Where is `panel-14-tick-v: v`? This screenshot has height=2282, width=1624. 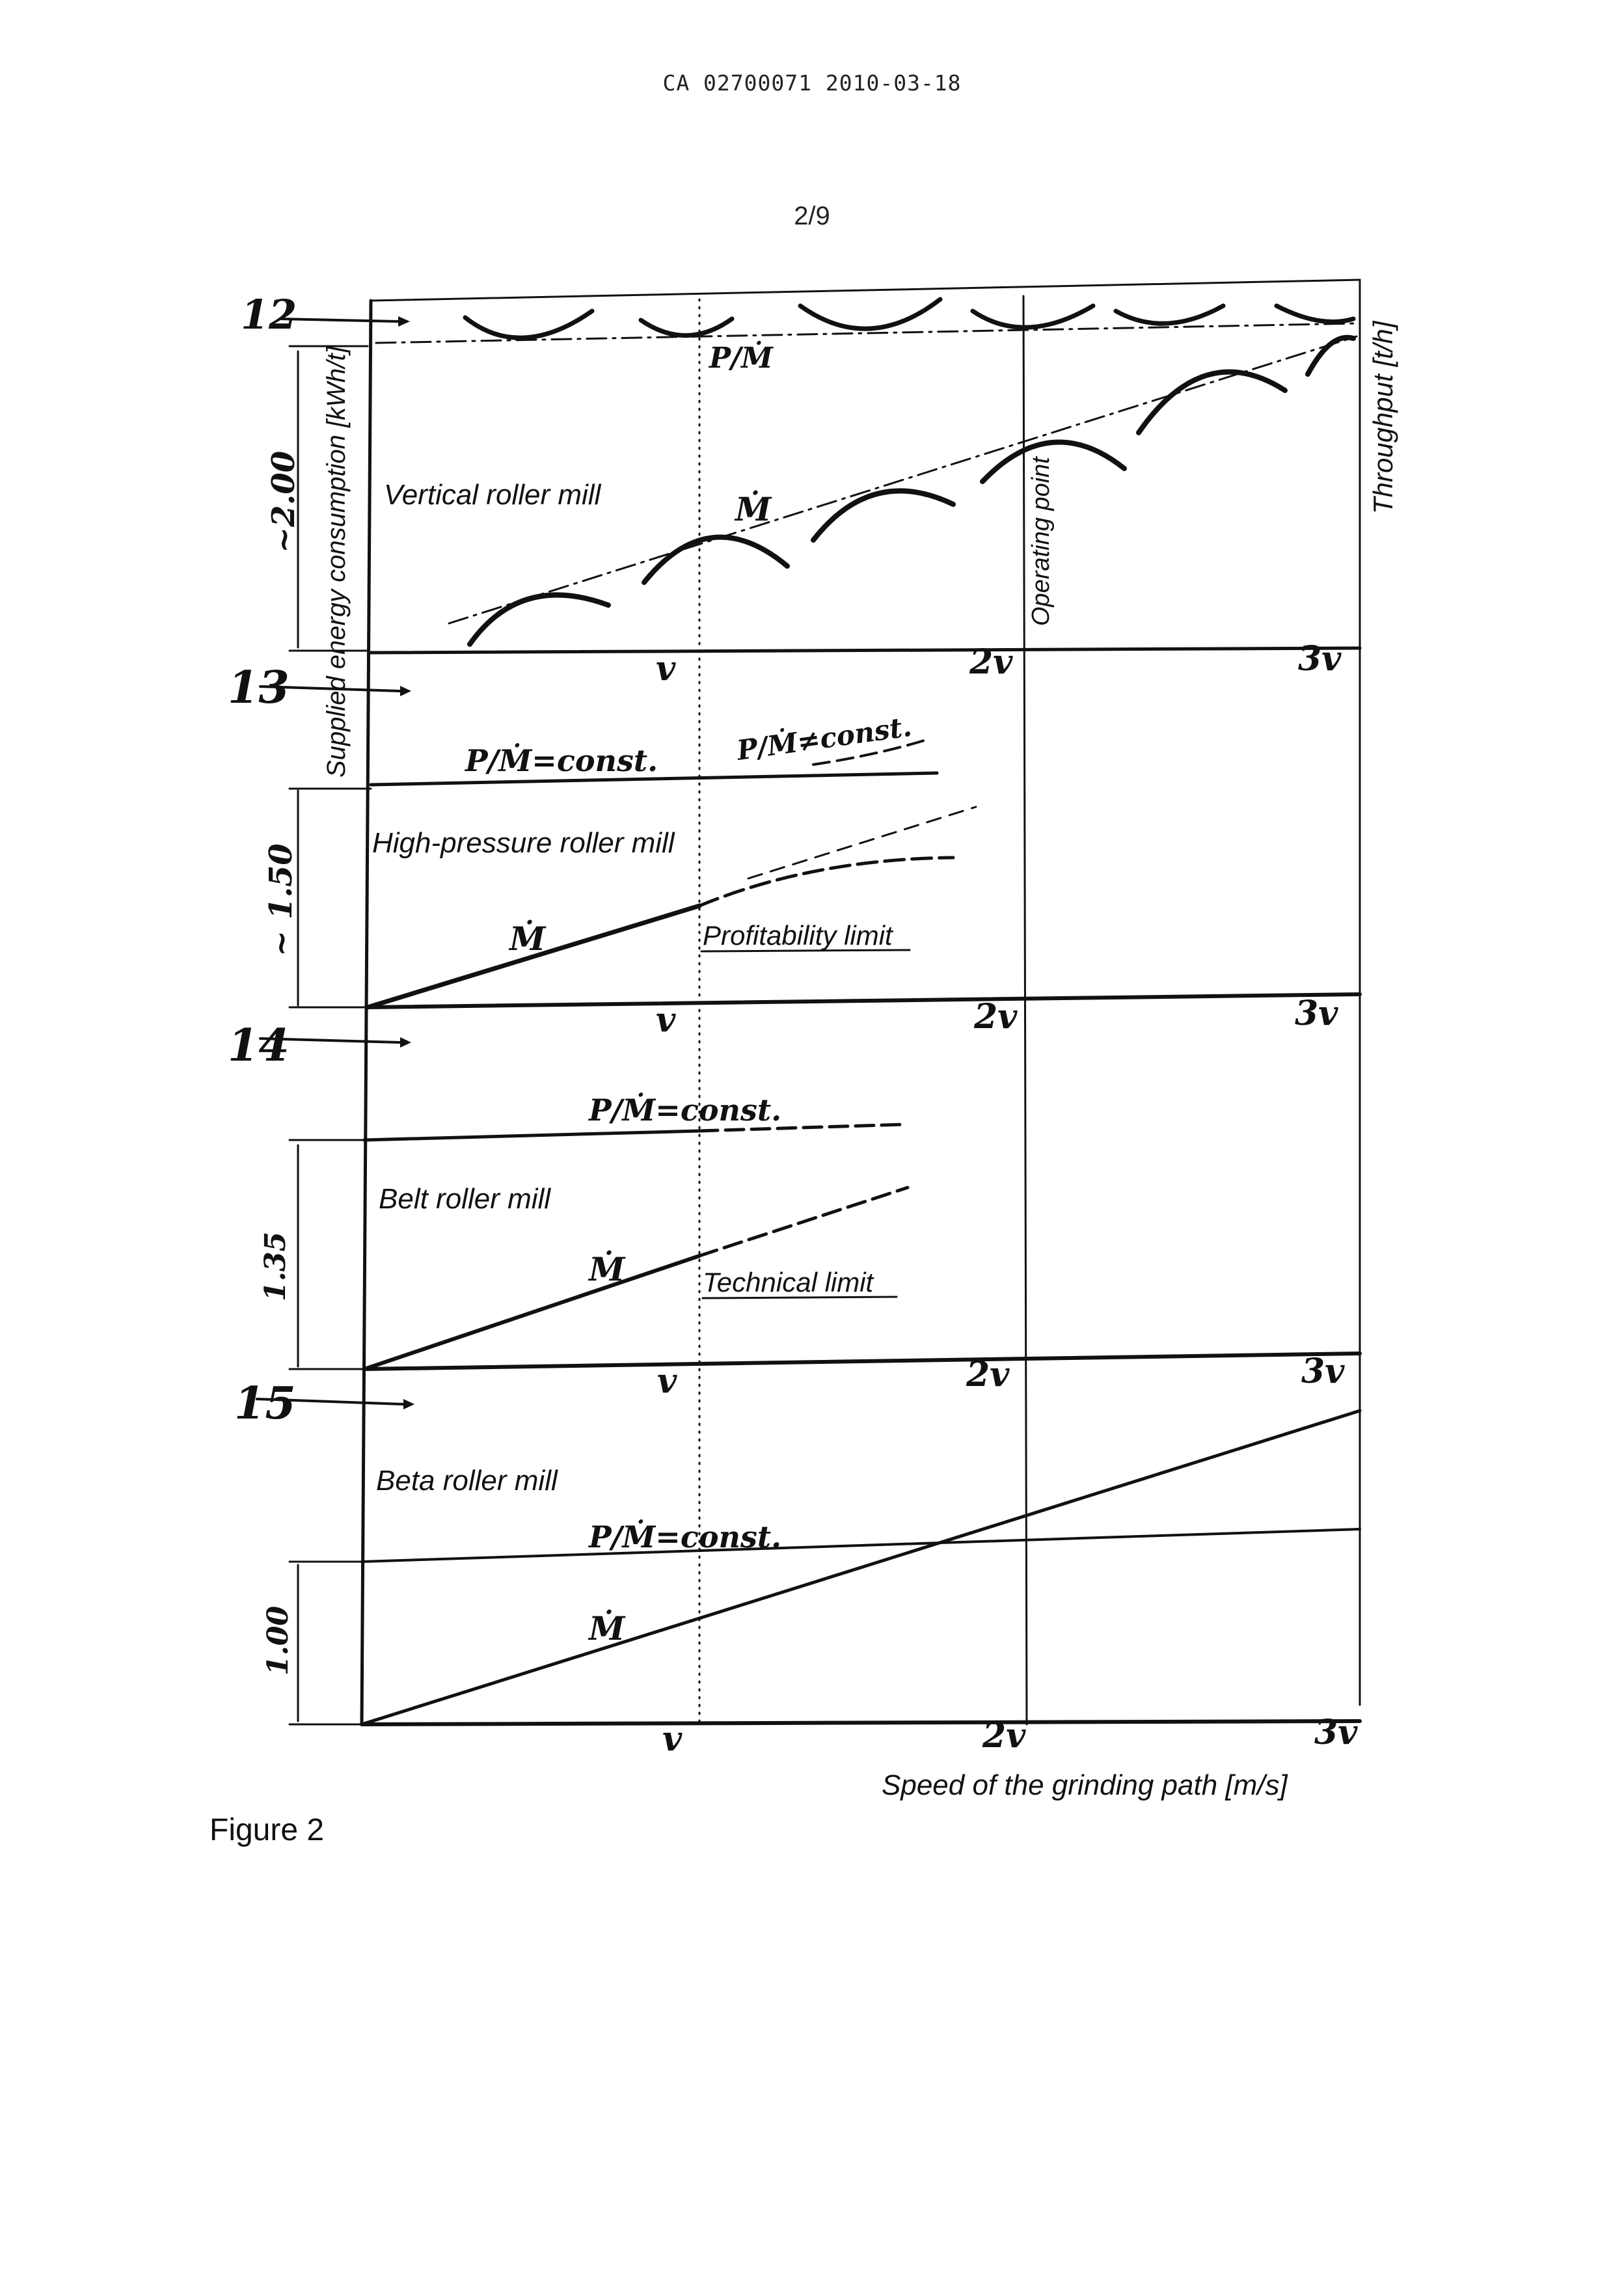 panel-14-tick-v: v is located at coordinates (667, 1381).